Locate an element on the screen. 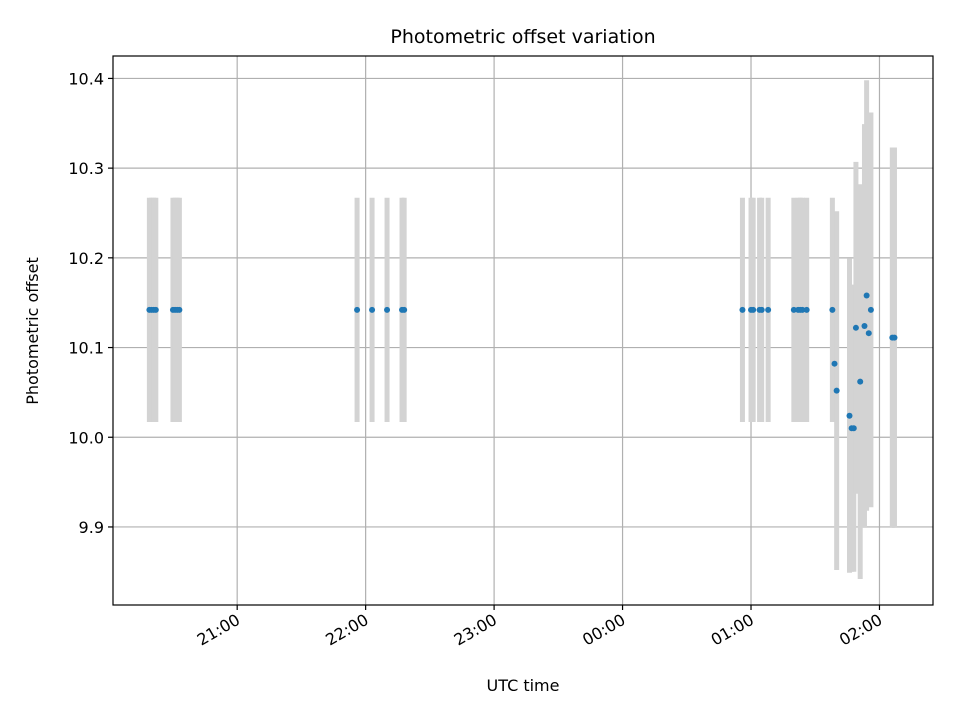 The image size is (960, 720). y-tick-label: 10.2 is located at coordinates (86, 258).